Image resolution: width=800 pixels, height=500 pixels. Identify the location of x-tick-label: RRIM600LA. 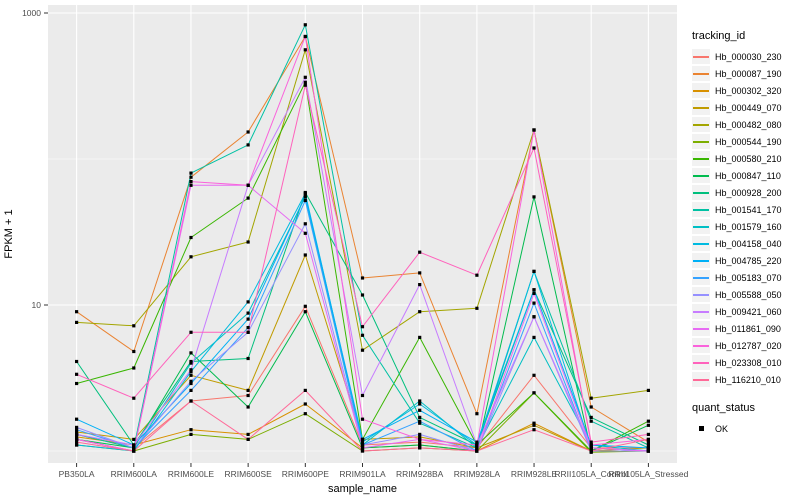
(134, 474).